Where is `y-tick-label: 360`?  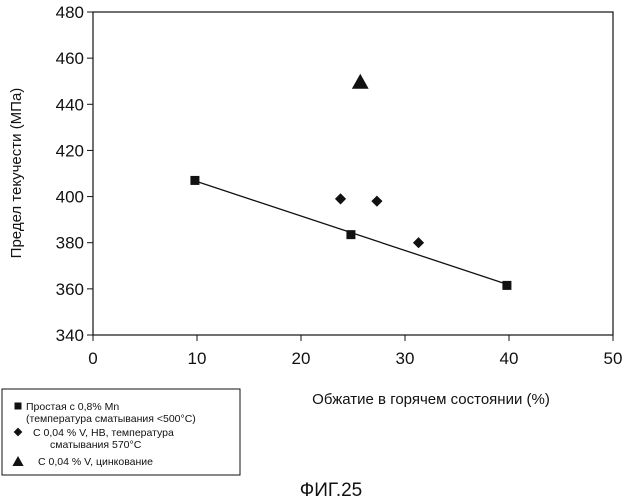 y-tick-label: 360 is located at coordinates (70, 289).